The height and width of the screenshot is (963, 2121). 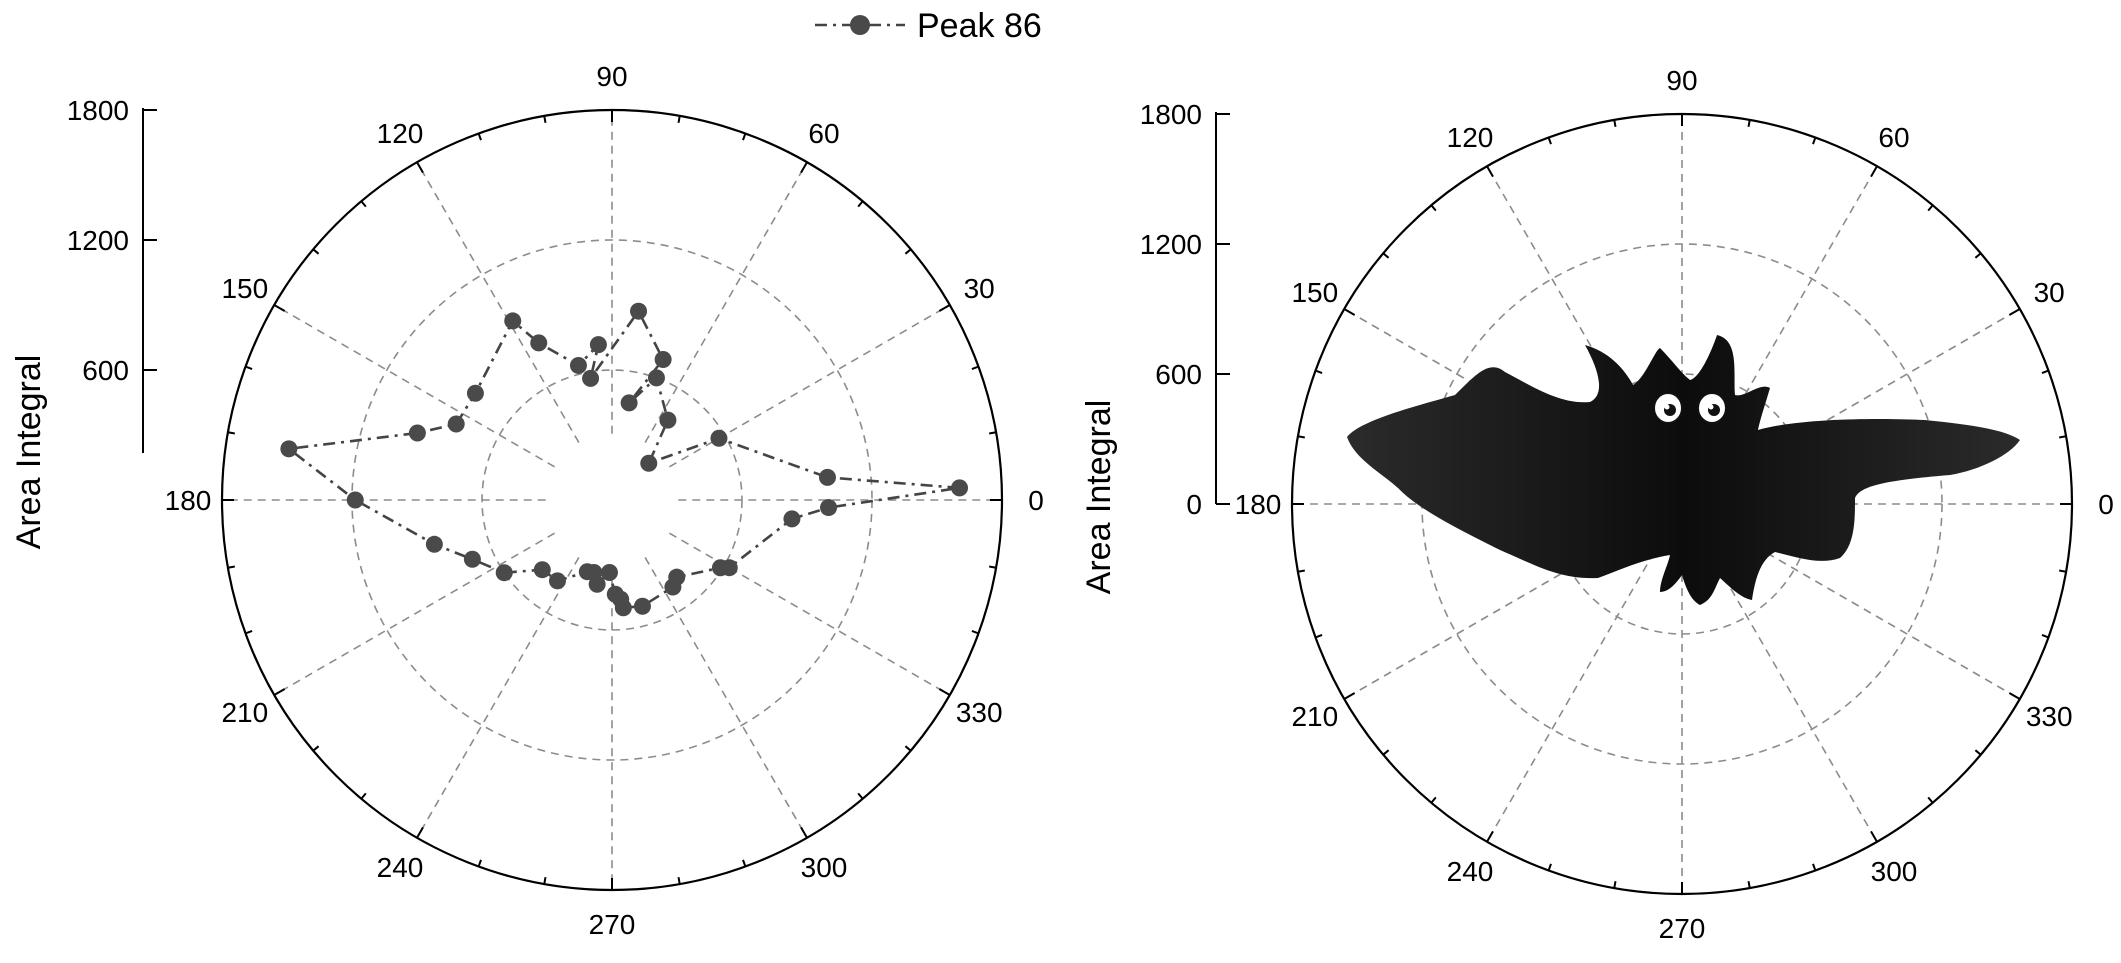 I want to click on radial-tick-label-1800: 1800, so click(x=98, y=110).